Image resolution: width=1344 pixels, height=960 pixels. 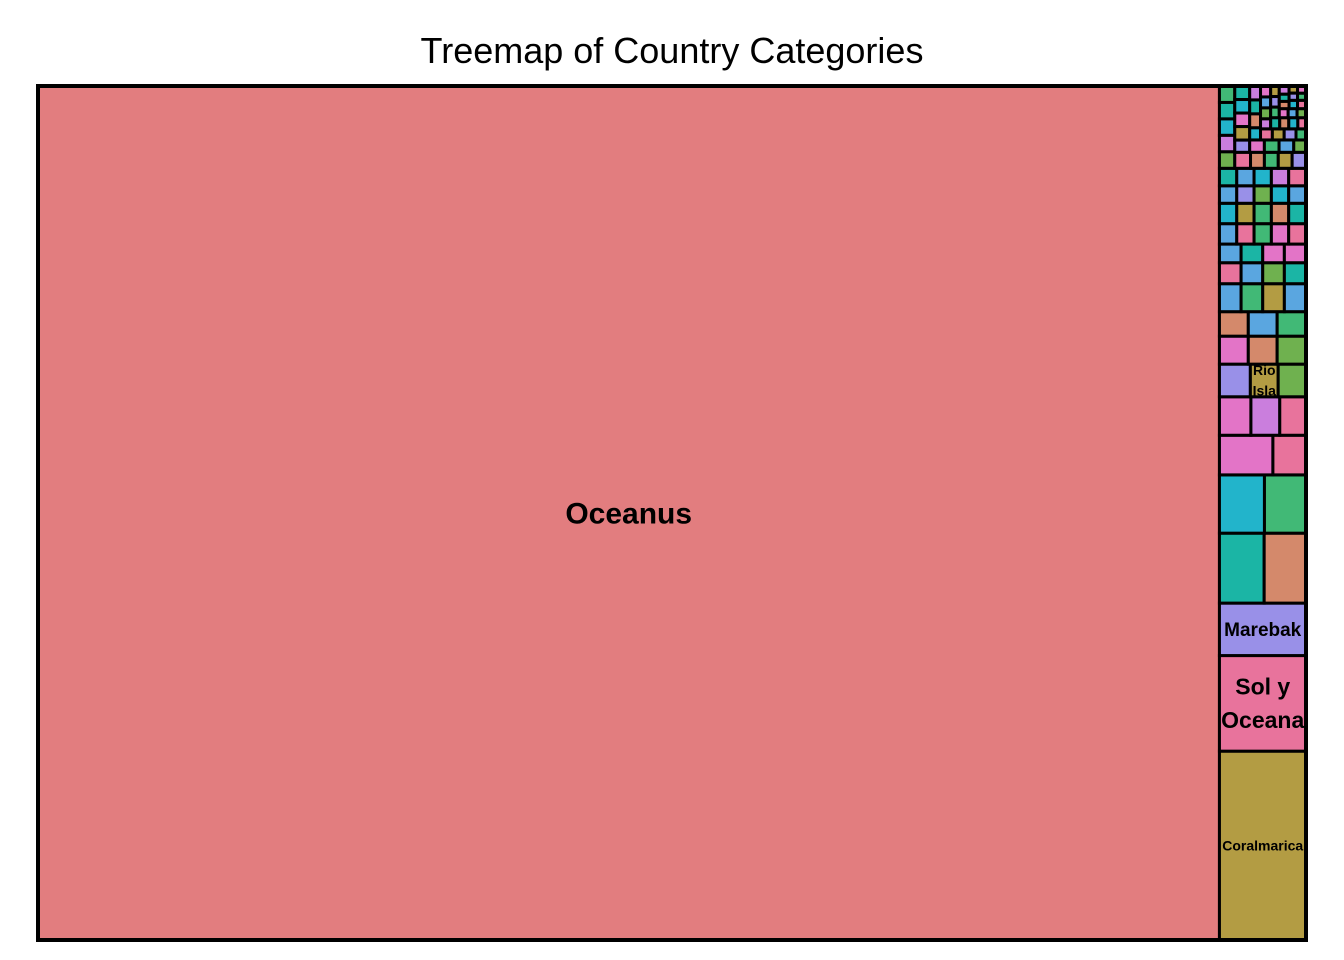 I want to click on tile-marebak, so click(x=1262, y=629).